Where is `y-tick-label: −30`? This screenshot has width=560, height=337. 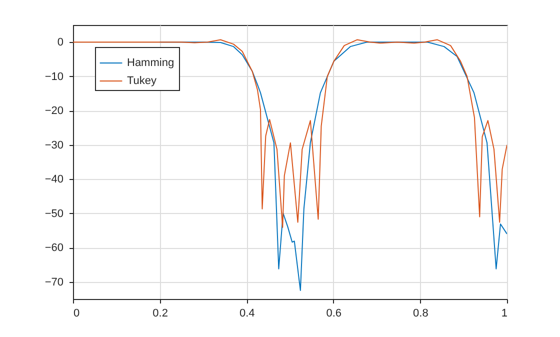
y-tick-label: −30 is located at coordinates (54, 145).